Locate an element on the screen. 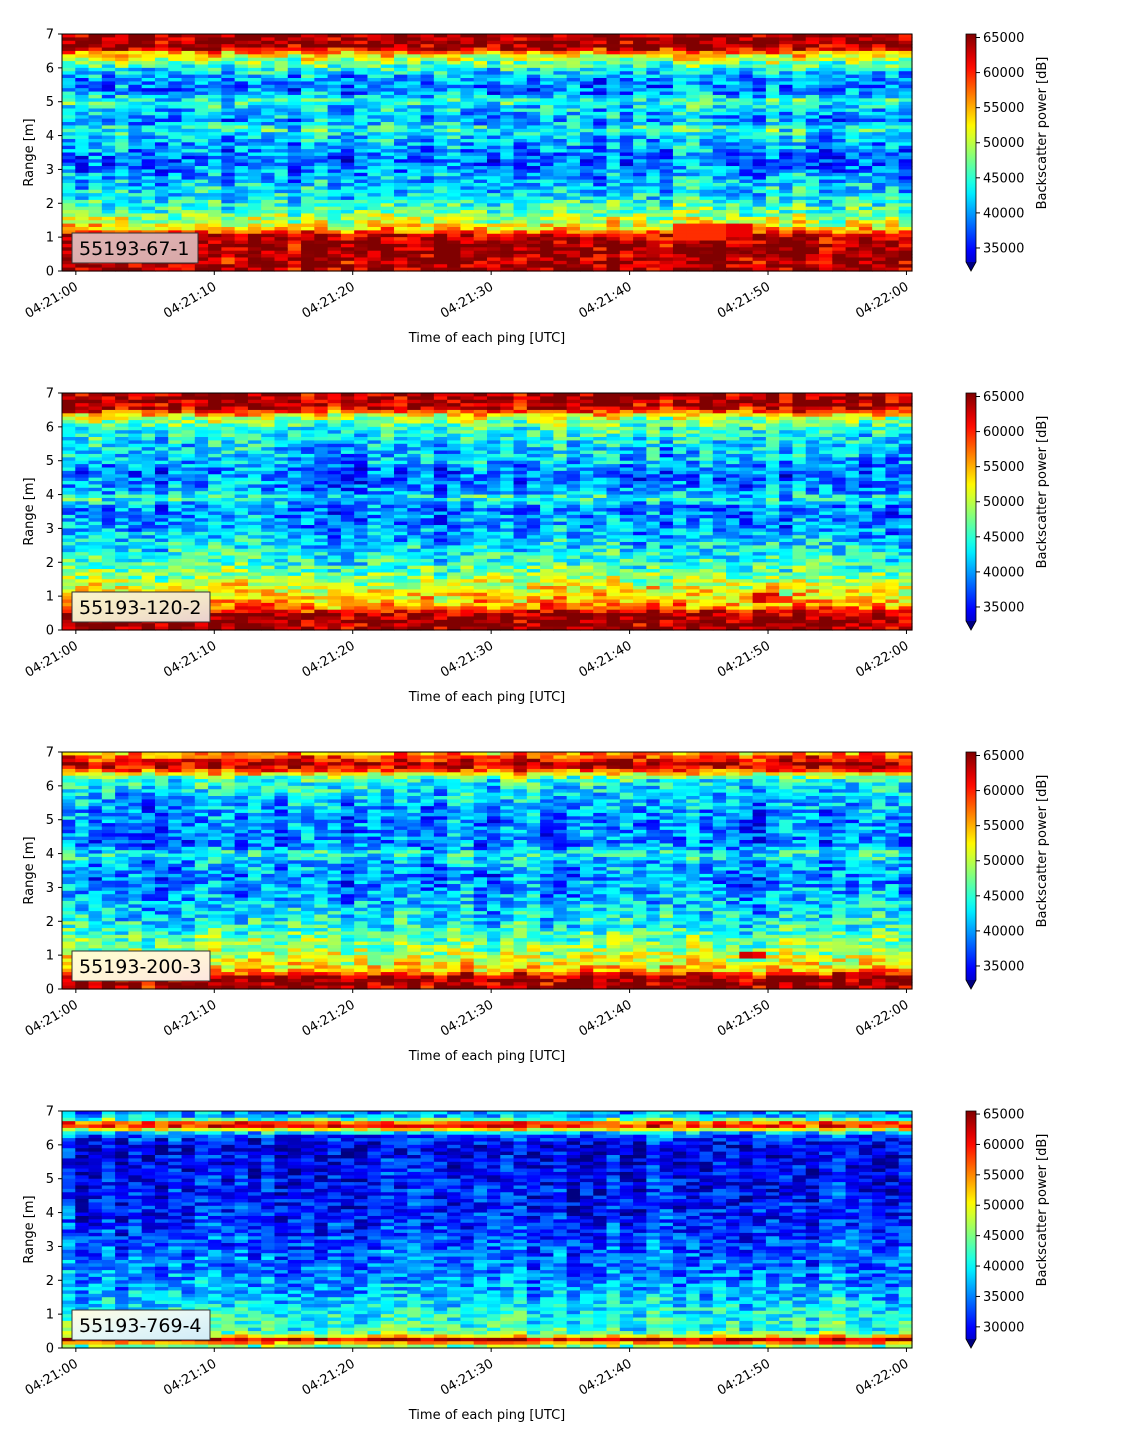 The height and width of the screenshot is (1440, 1140). colorbar-tick-label: 35000 is located at coordinates (1003, 248).